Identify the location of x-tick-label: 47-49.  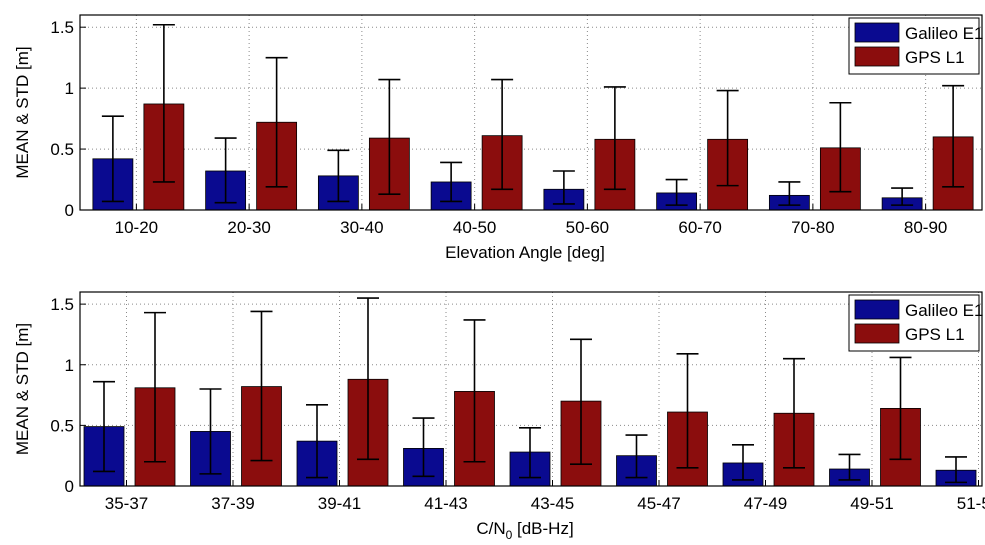
(765, 503).